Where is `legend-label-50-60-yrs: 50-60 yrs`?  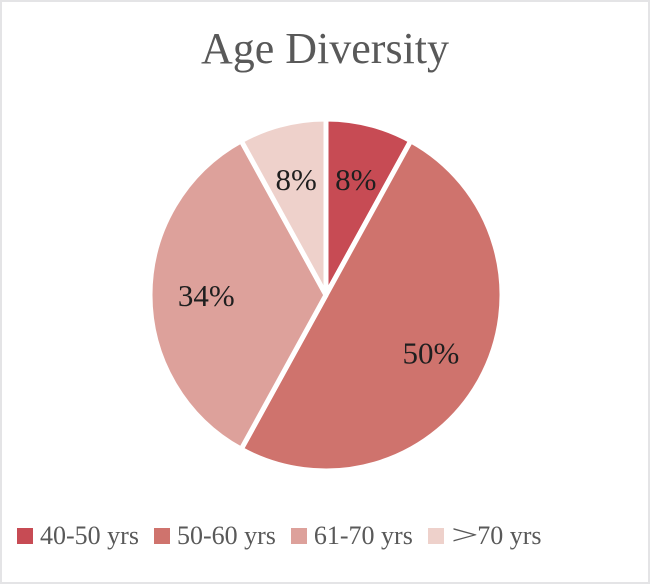
legend-label-50-60-yrs: 50-60 yrs is located at coordinates (226, 535).